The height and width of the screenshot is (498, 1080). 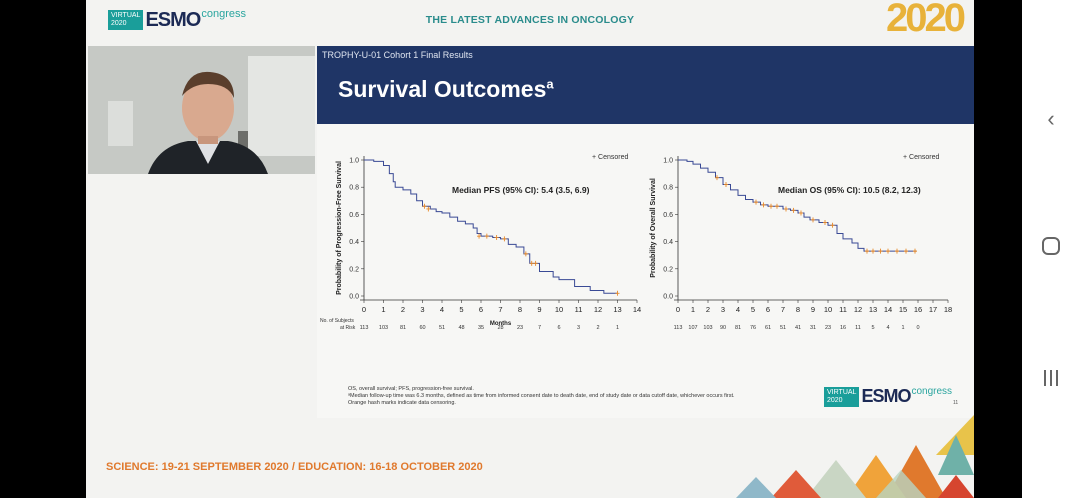 What do you see at coordinates (397, 55) in the screenshot?
I see `slide-subtitle: TROPHY-U-01 Cohort 1 Final Results` at bounding box center [397, 55].